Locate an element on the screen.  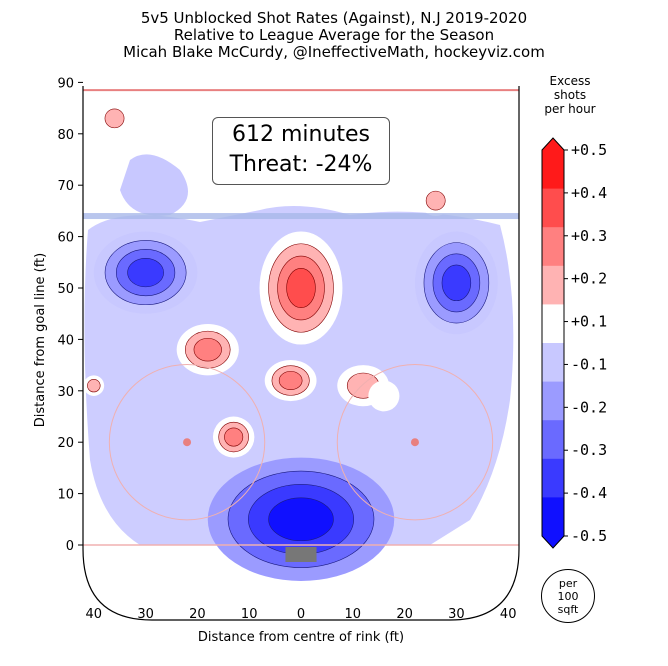
colorbar-tick-label-7: -0.3 is located at coordinates (589, 450).